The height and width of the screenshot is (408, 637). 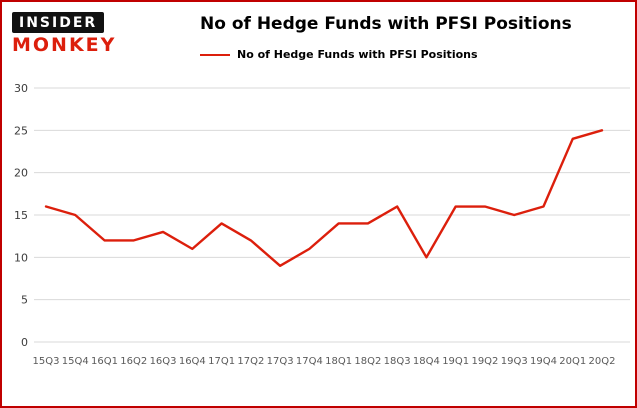 I want to click on x-axis-tick-label: 19Q3, so click(x=514, y=361).